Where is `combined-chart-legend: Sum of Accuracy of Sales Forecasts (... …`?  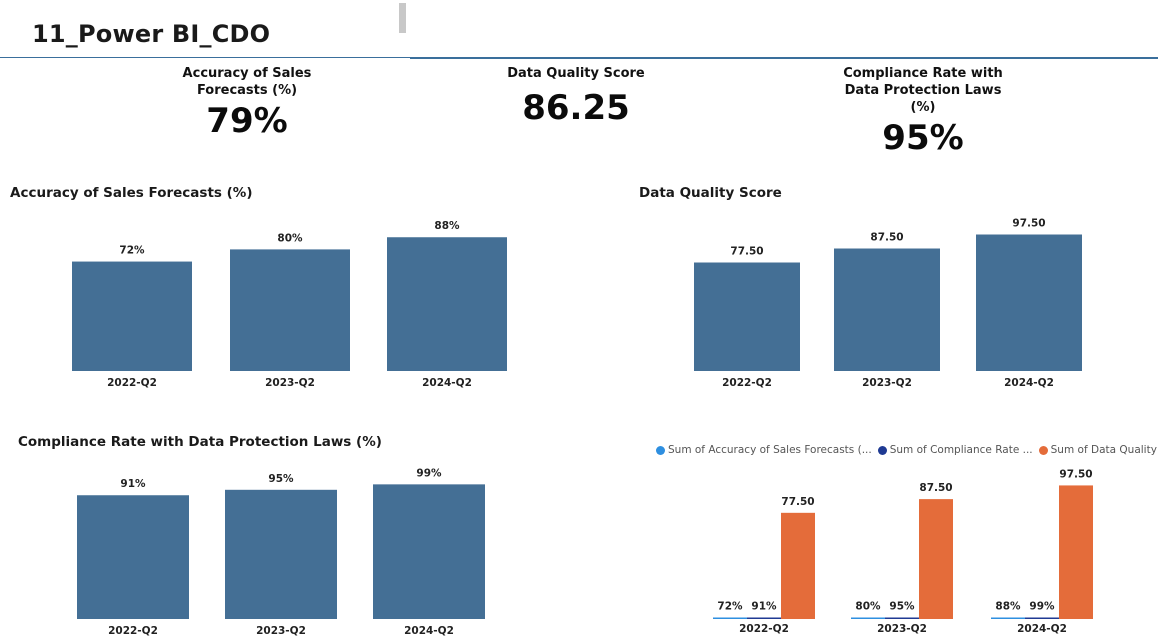 combined-chart-legend: Sum of Accuracy of Sales Forecasts (... … is located at coordinates (907, 450).